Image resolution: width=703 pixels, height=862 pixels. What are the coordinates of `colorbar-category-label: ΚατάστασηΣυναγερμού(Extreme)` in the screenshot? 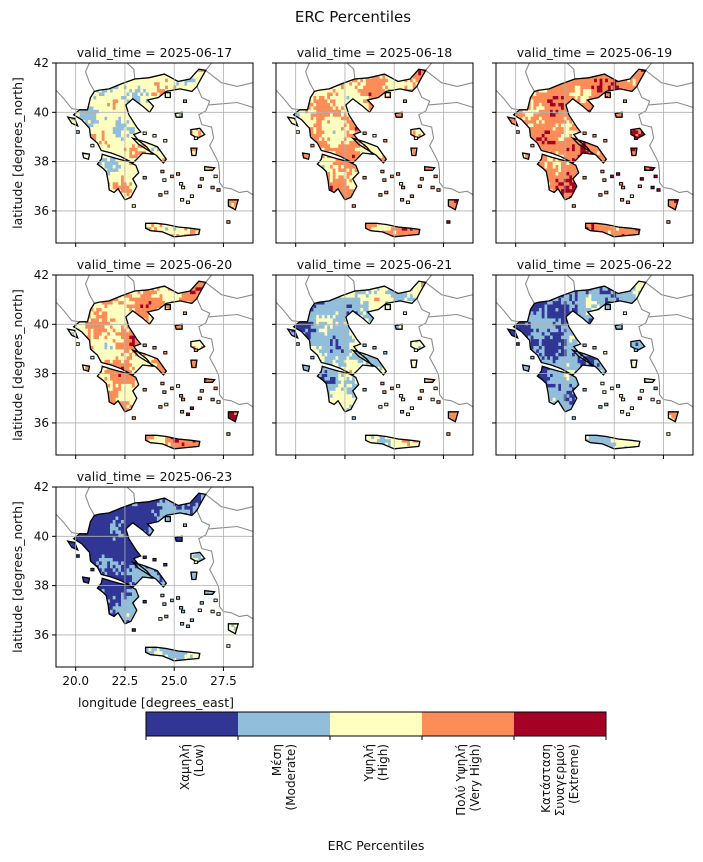 It's located at (560, 780).